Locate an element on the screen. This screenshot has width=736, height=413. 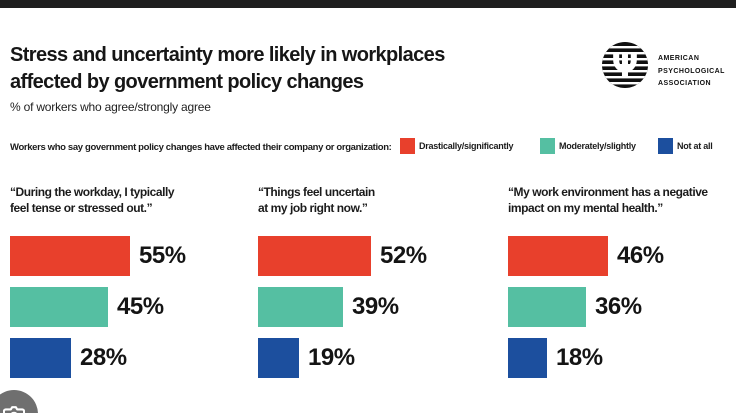
camera-icon is located at coordinates (14, 409).